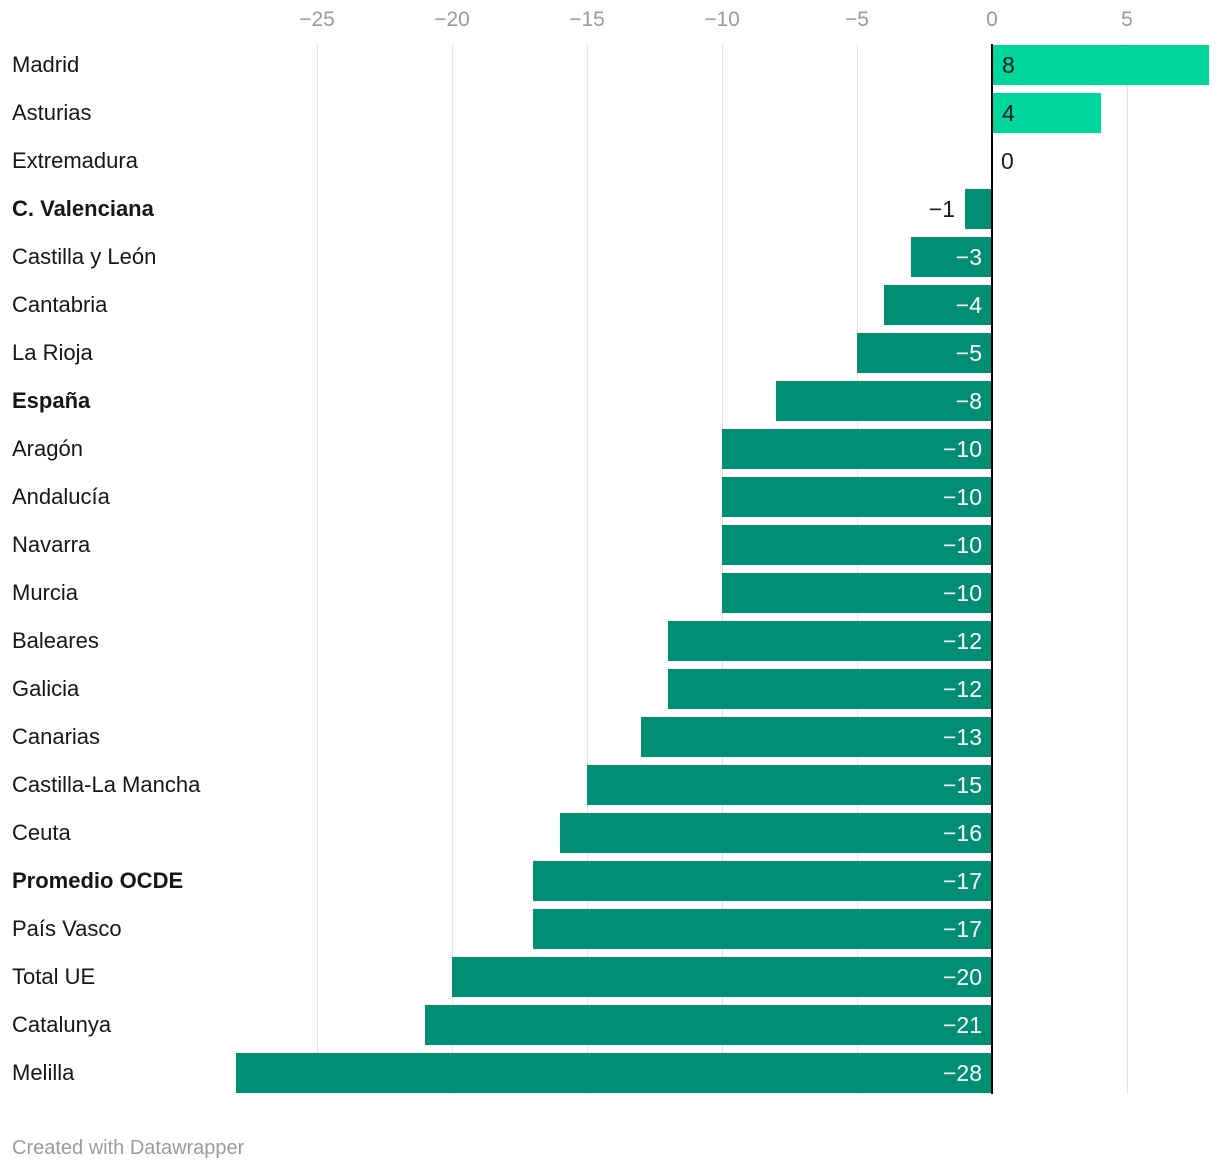  Describe the element at coordinates (52, 112) in the screenshot. I see `category-label: Asturias` at that location.